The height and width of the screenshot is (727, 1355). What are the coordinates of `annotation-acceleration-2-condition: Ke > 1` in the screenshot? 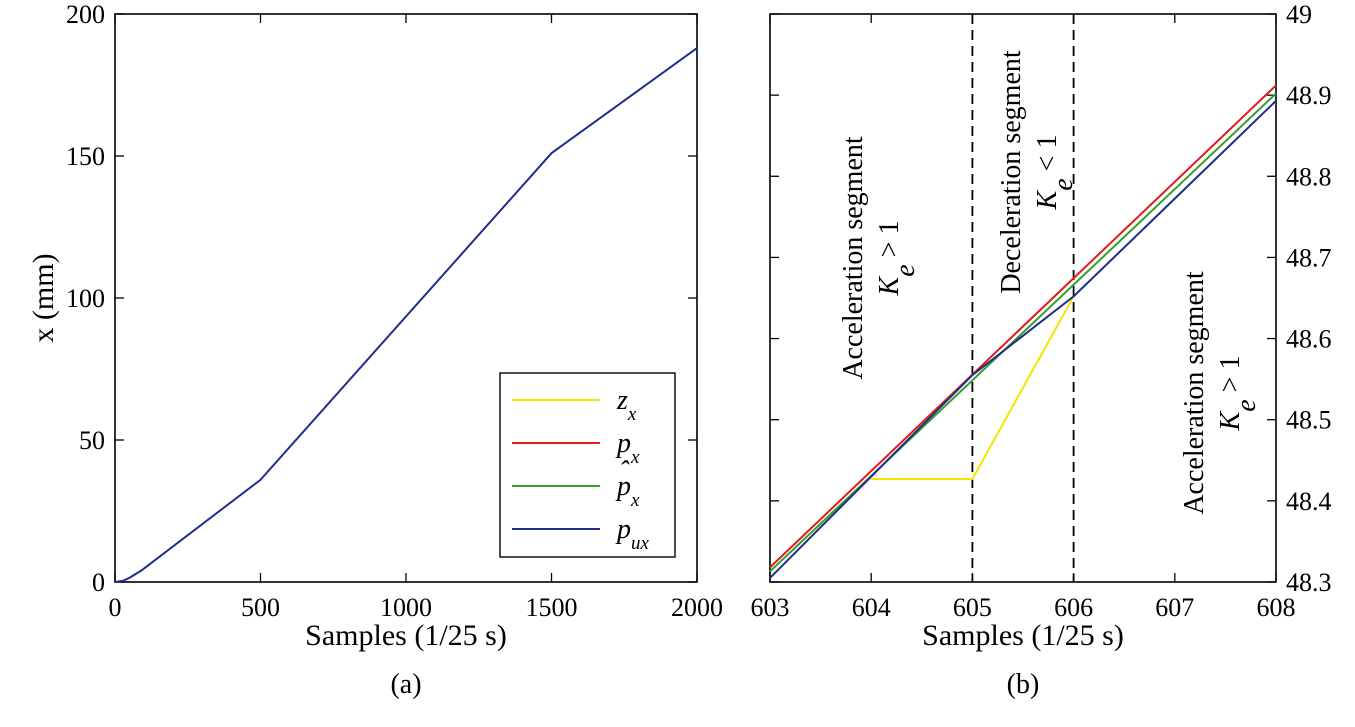 It's located at (1238, 394).